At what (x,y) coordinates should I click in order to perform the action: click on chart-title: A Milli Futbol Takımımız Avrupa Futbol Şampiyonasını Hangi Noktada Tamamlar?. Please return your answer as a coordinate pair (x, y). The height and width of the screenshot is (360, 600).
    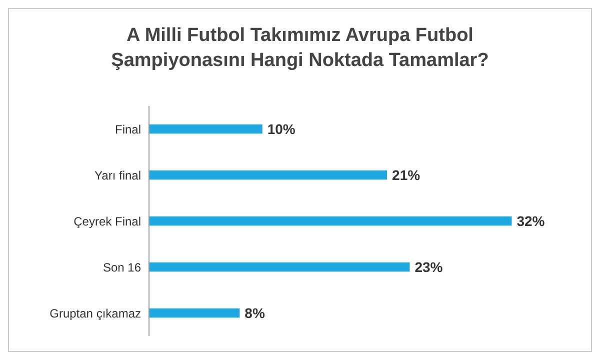
    Looking at the image, I should click on (300, 48).